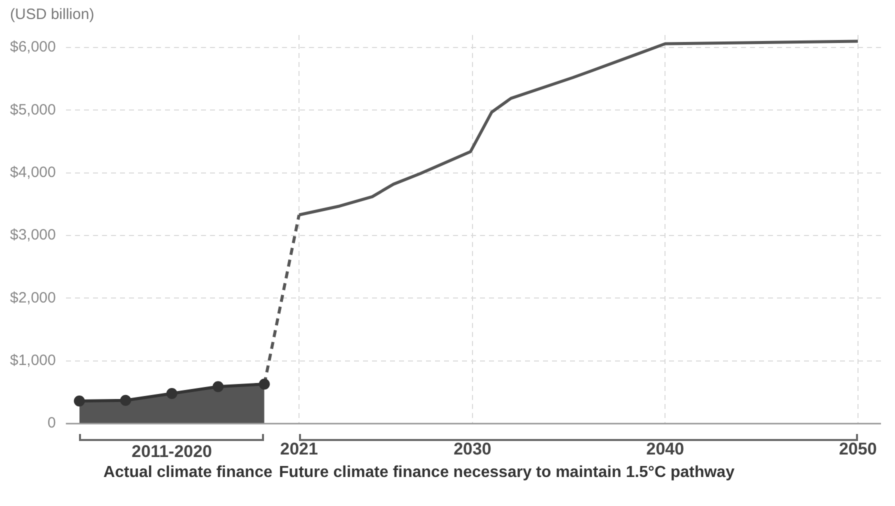 The image size is (895, 506). Describe the element at coordinates (33, 173) in the screenshot. I see `y-tick-label: $4,000` at that location.